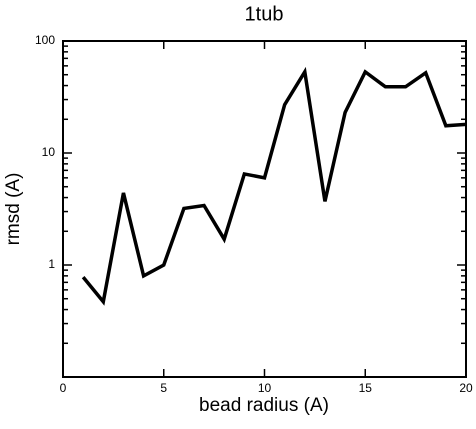  What do you see at coordinates (63, 388) in the screenshot?
I see `x-tick-label: 0` at bounding box center [63, 388].